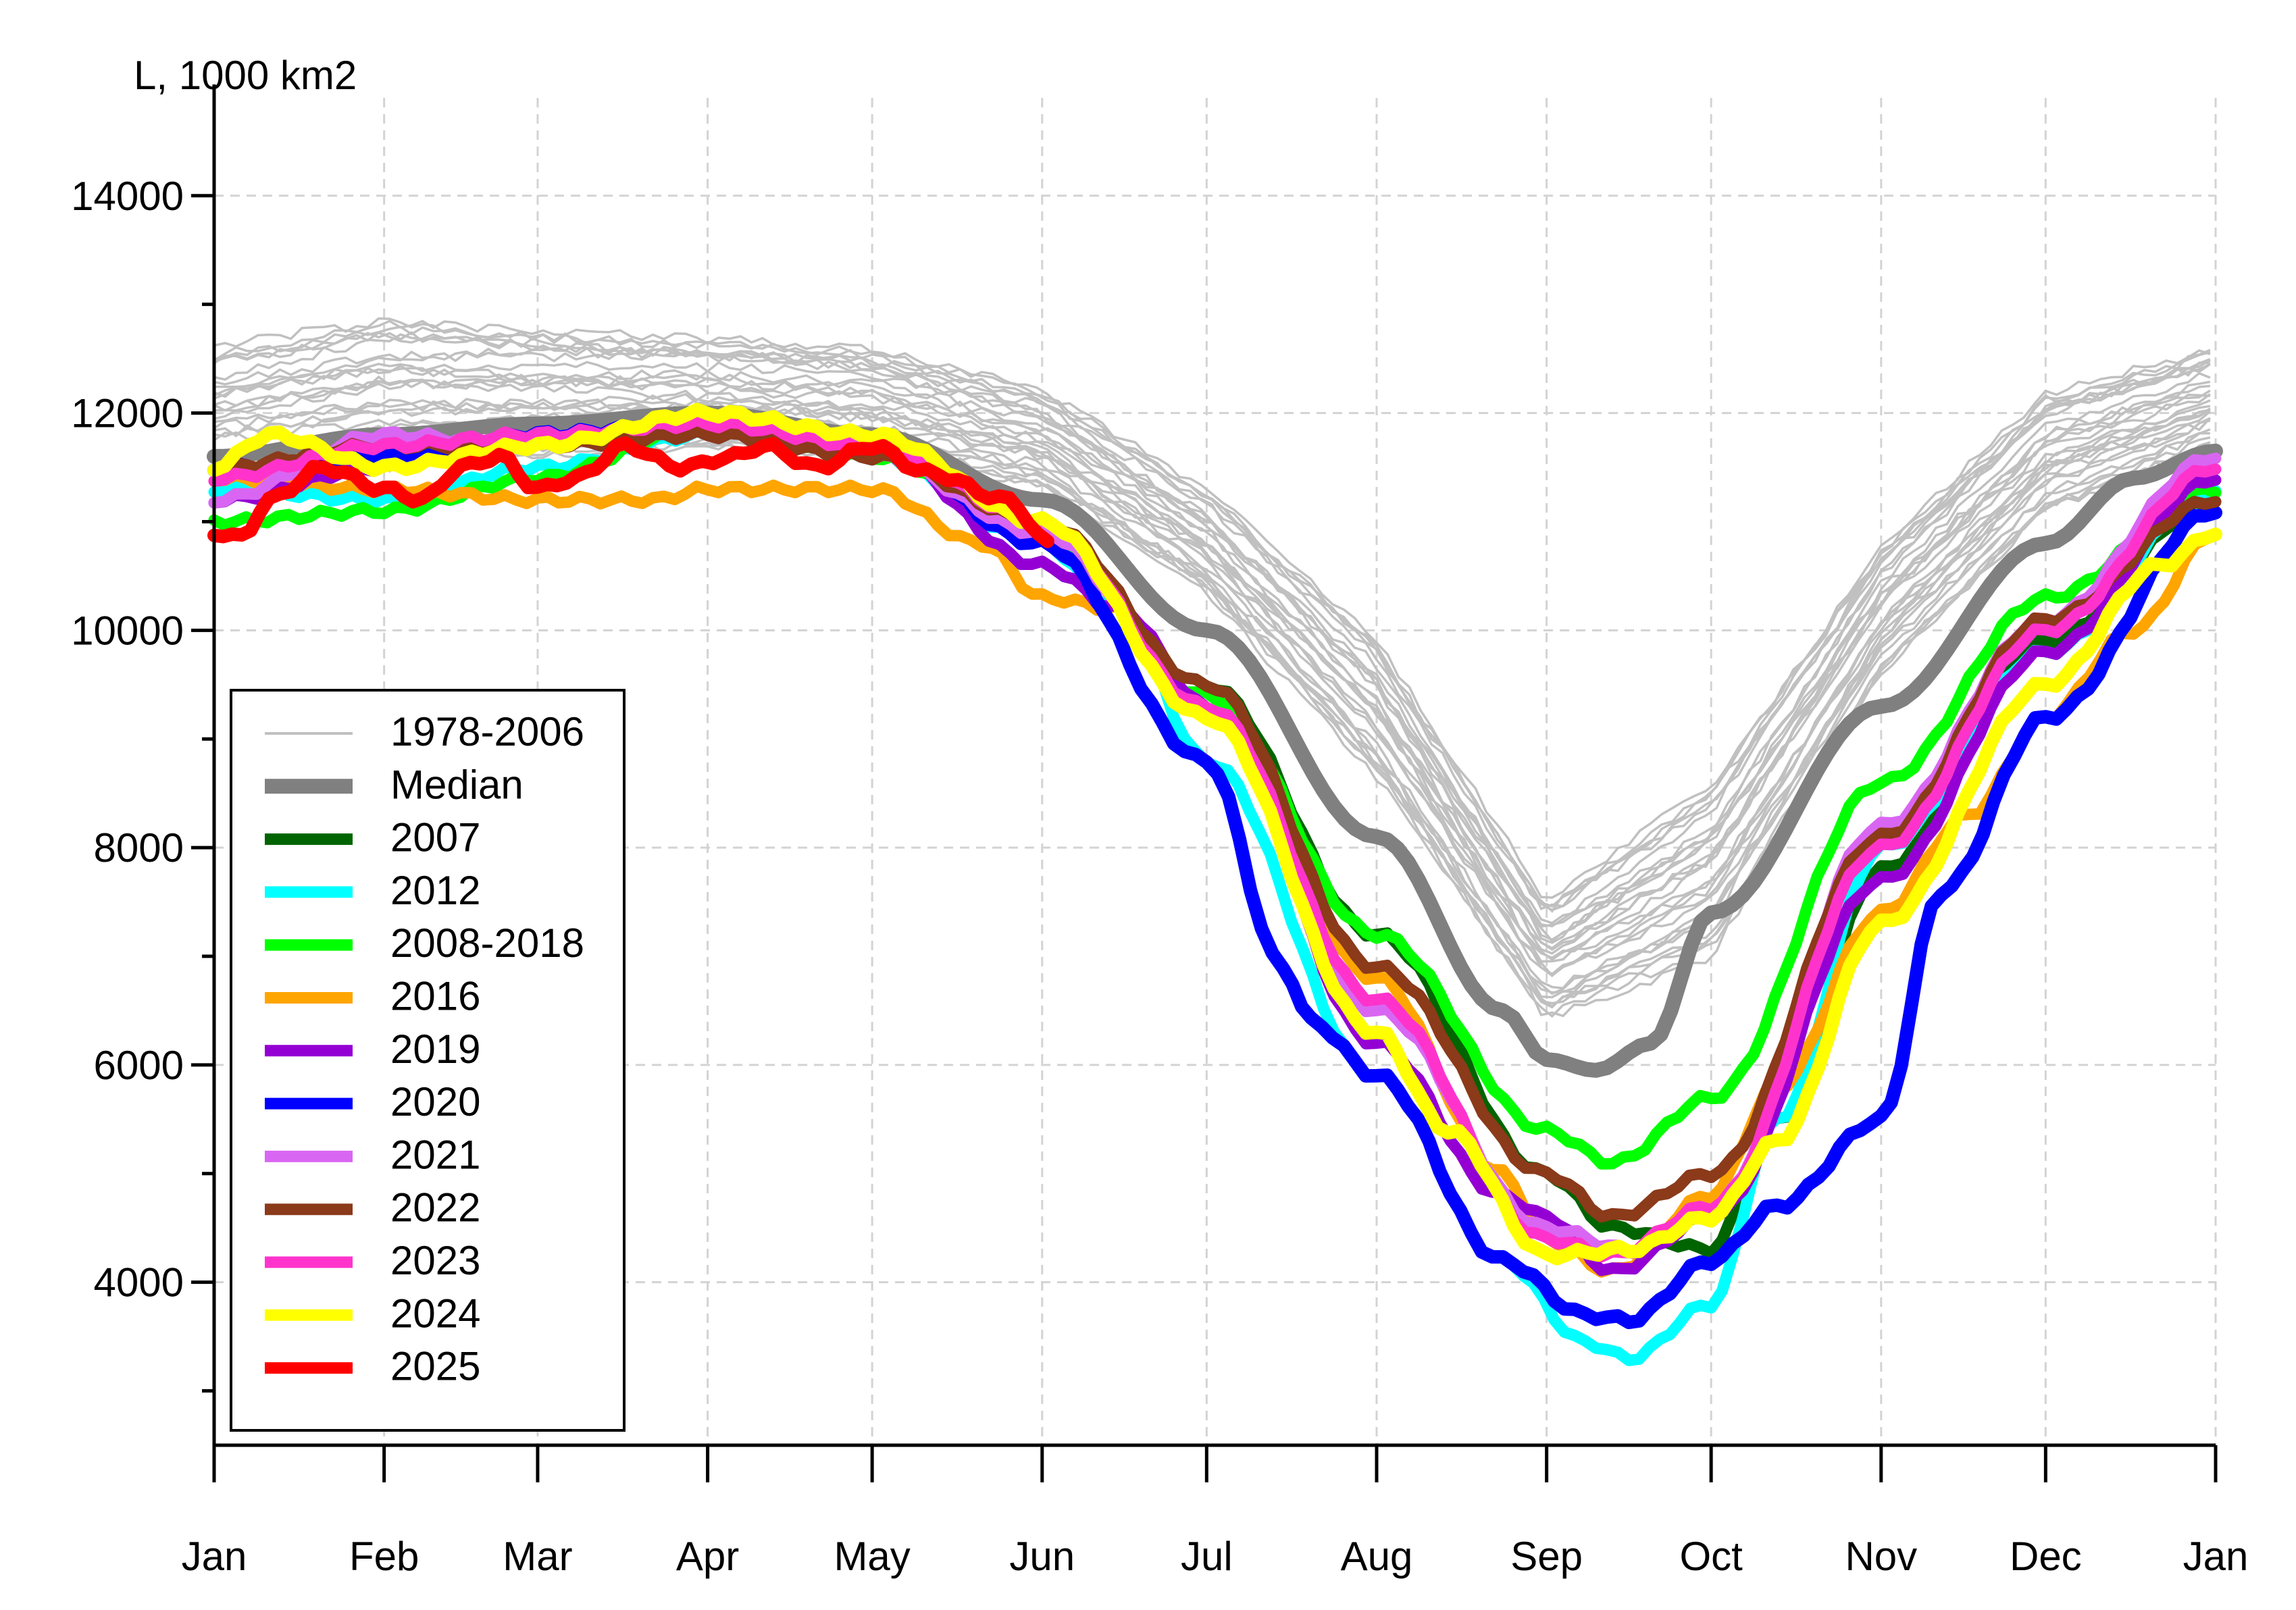 This screenshot has height=1610, width=2296. I want to click on legend-label: 2016, so click(435, 996).